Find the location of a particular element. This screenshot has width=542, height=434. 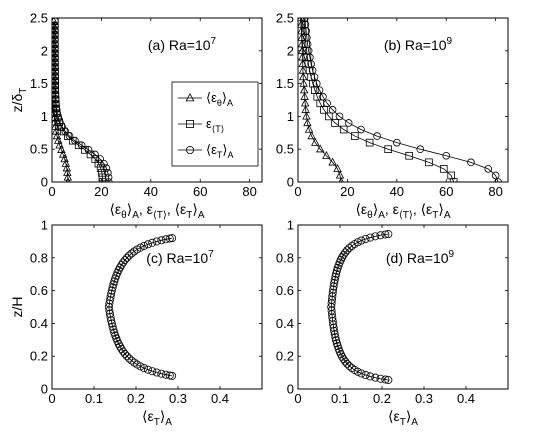

panel-label-part: (b) Ra=10 is located at coordinates (415, 45).